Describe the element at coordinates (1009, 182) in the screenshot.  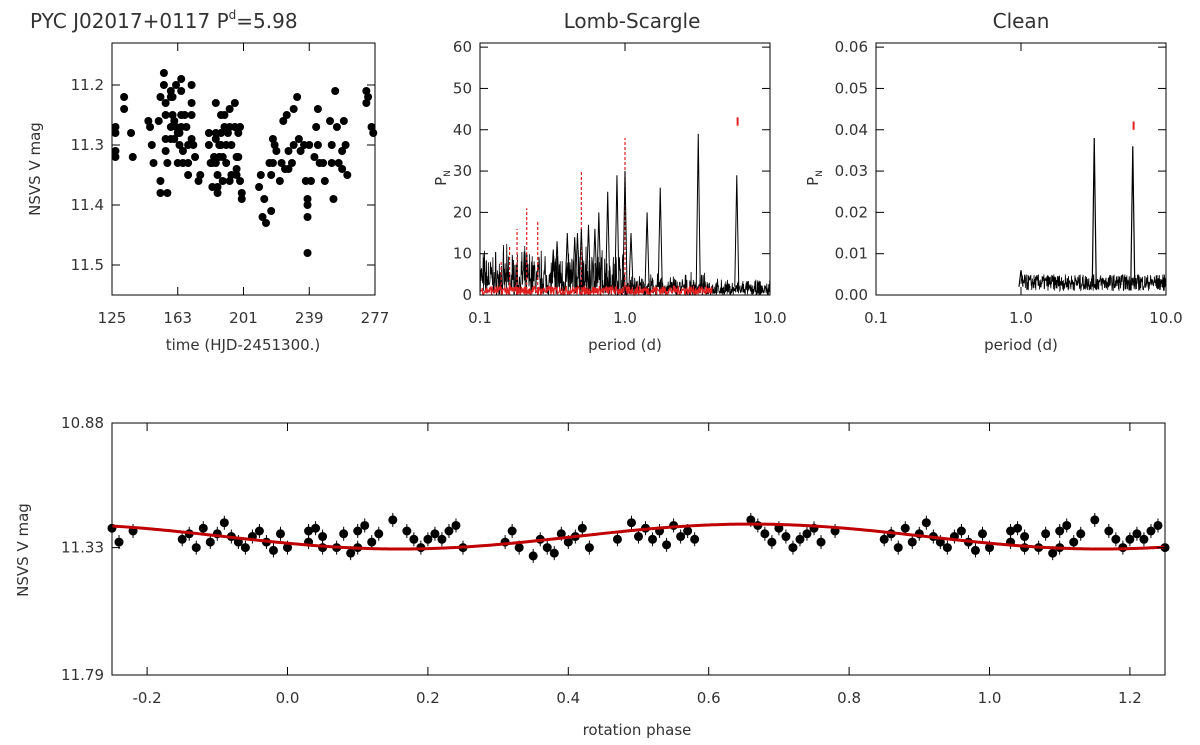
I see `clean-axes: 0.1 1.0 10.0 0.00 0.01 0.02 0.03 0.04 0.05 0.06` at that location.